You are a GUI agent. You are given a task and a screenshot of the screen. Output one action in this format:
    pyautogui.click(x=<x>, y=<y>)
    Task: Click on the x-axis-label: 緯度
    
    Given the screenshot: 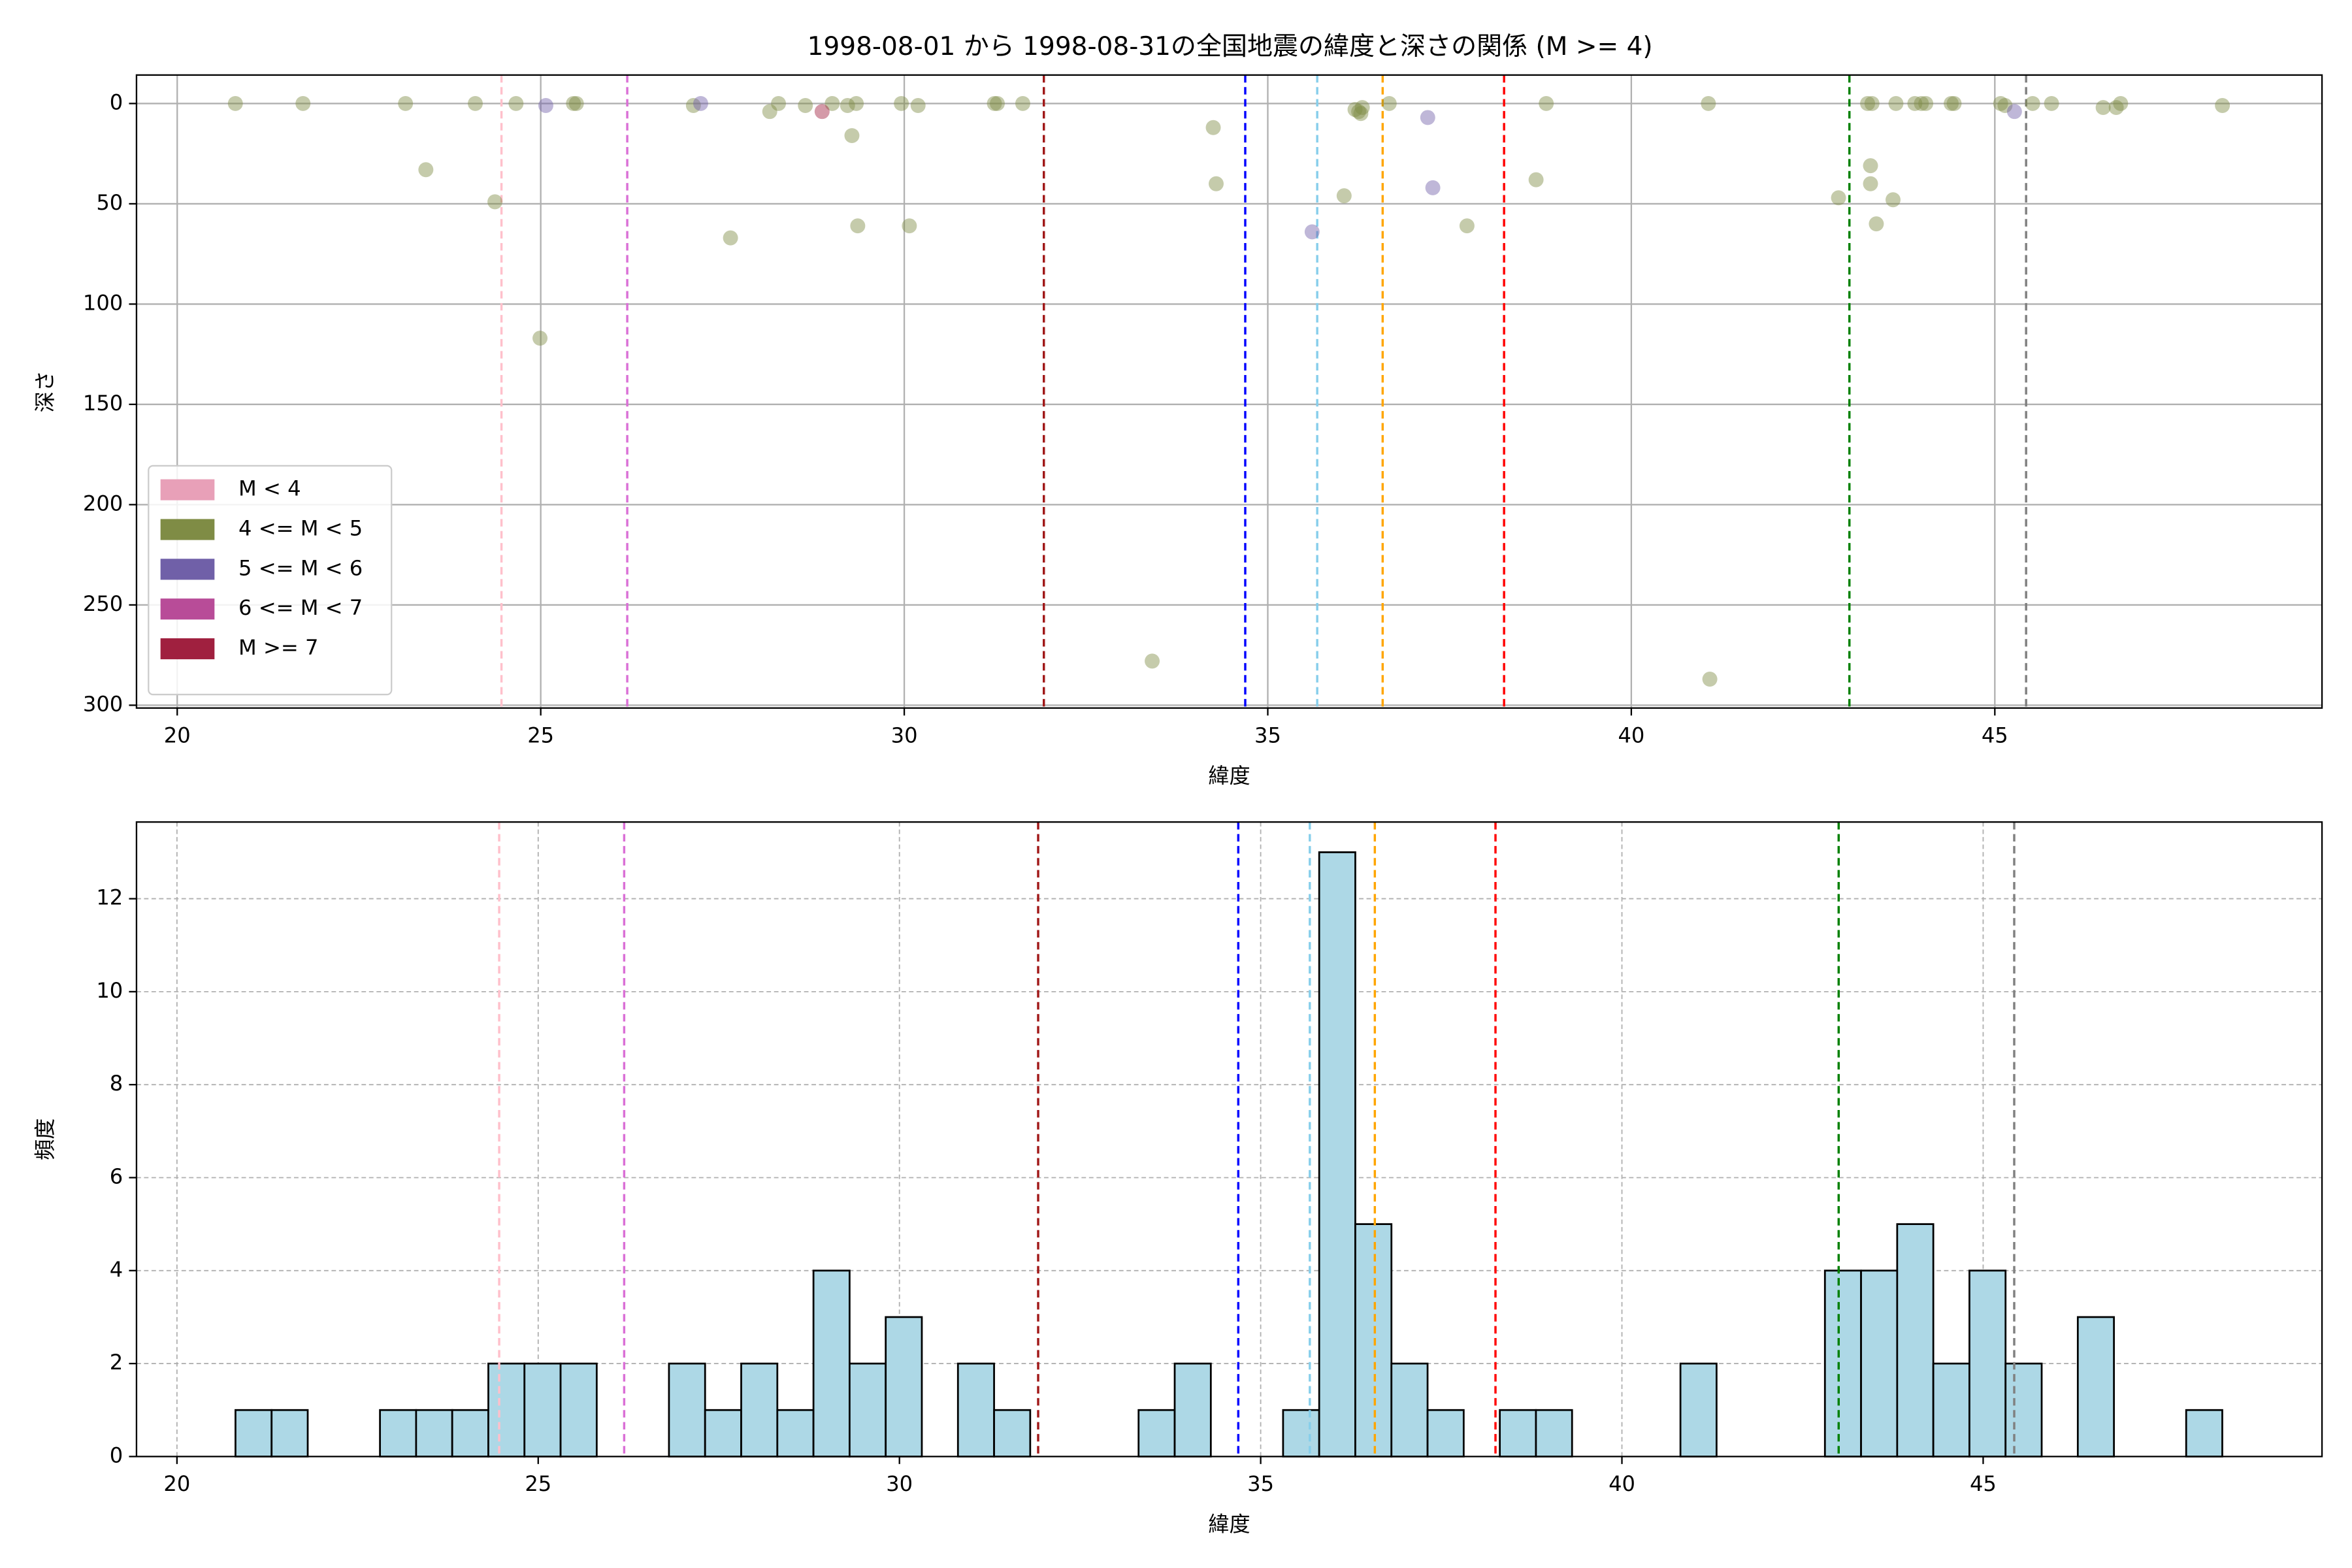 What is the action you would take?
    pyautogui.click(x=1229, y=1524)
    